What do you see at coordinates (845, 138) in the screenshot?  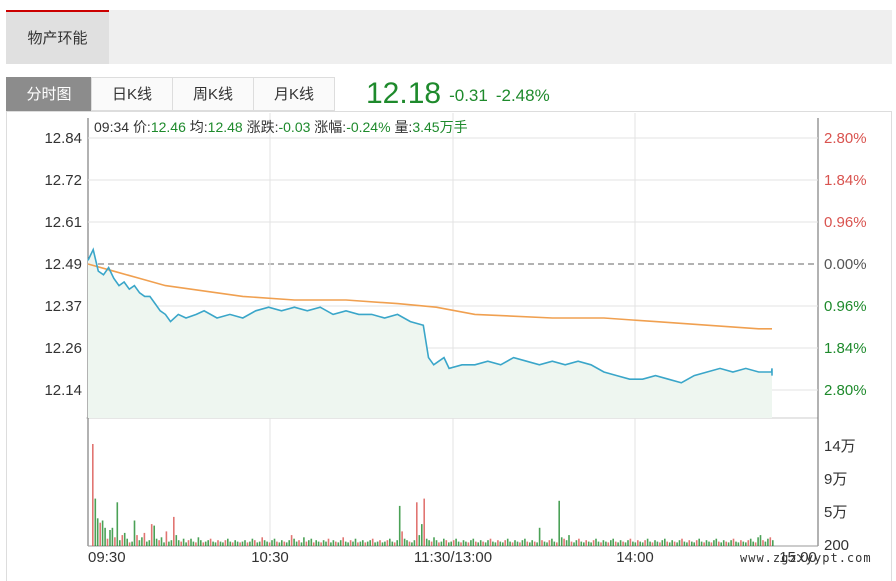 I see `y-tick-right: 2.80%` at bounding box center [845, 138].